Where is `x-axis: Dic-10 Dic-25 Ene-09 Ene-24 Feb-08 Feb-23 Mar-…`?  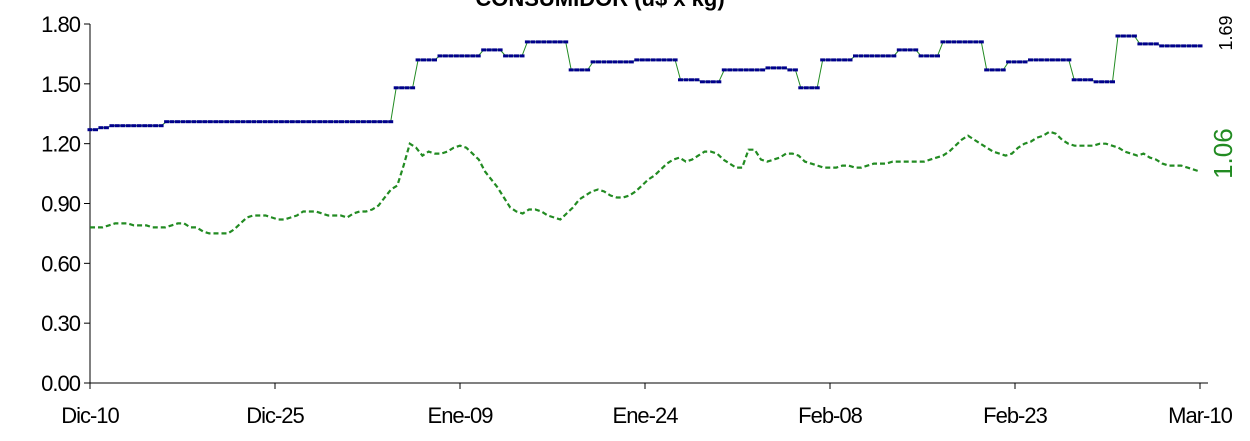
x-axis: Dic-10 Dic-25 Ene-09 Ene-24 Feb-08 Feb-23 Mar-… is located at coordinates (647, 405).